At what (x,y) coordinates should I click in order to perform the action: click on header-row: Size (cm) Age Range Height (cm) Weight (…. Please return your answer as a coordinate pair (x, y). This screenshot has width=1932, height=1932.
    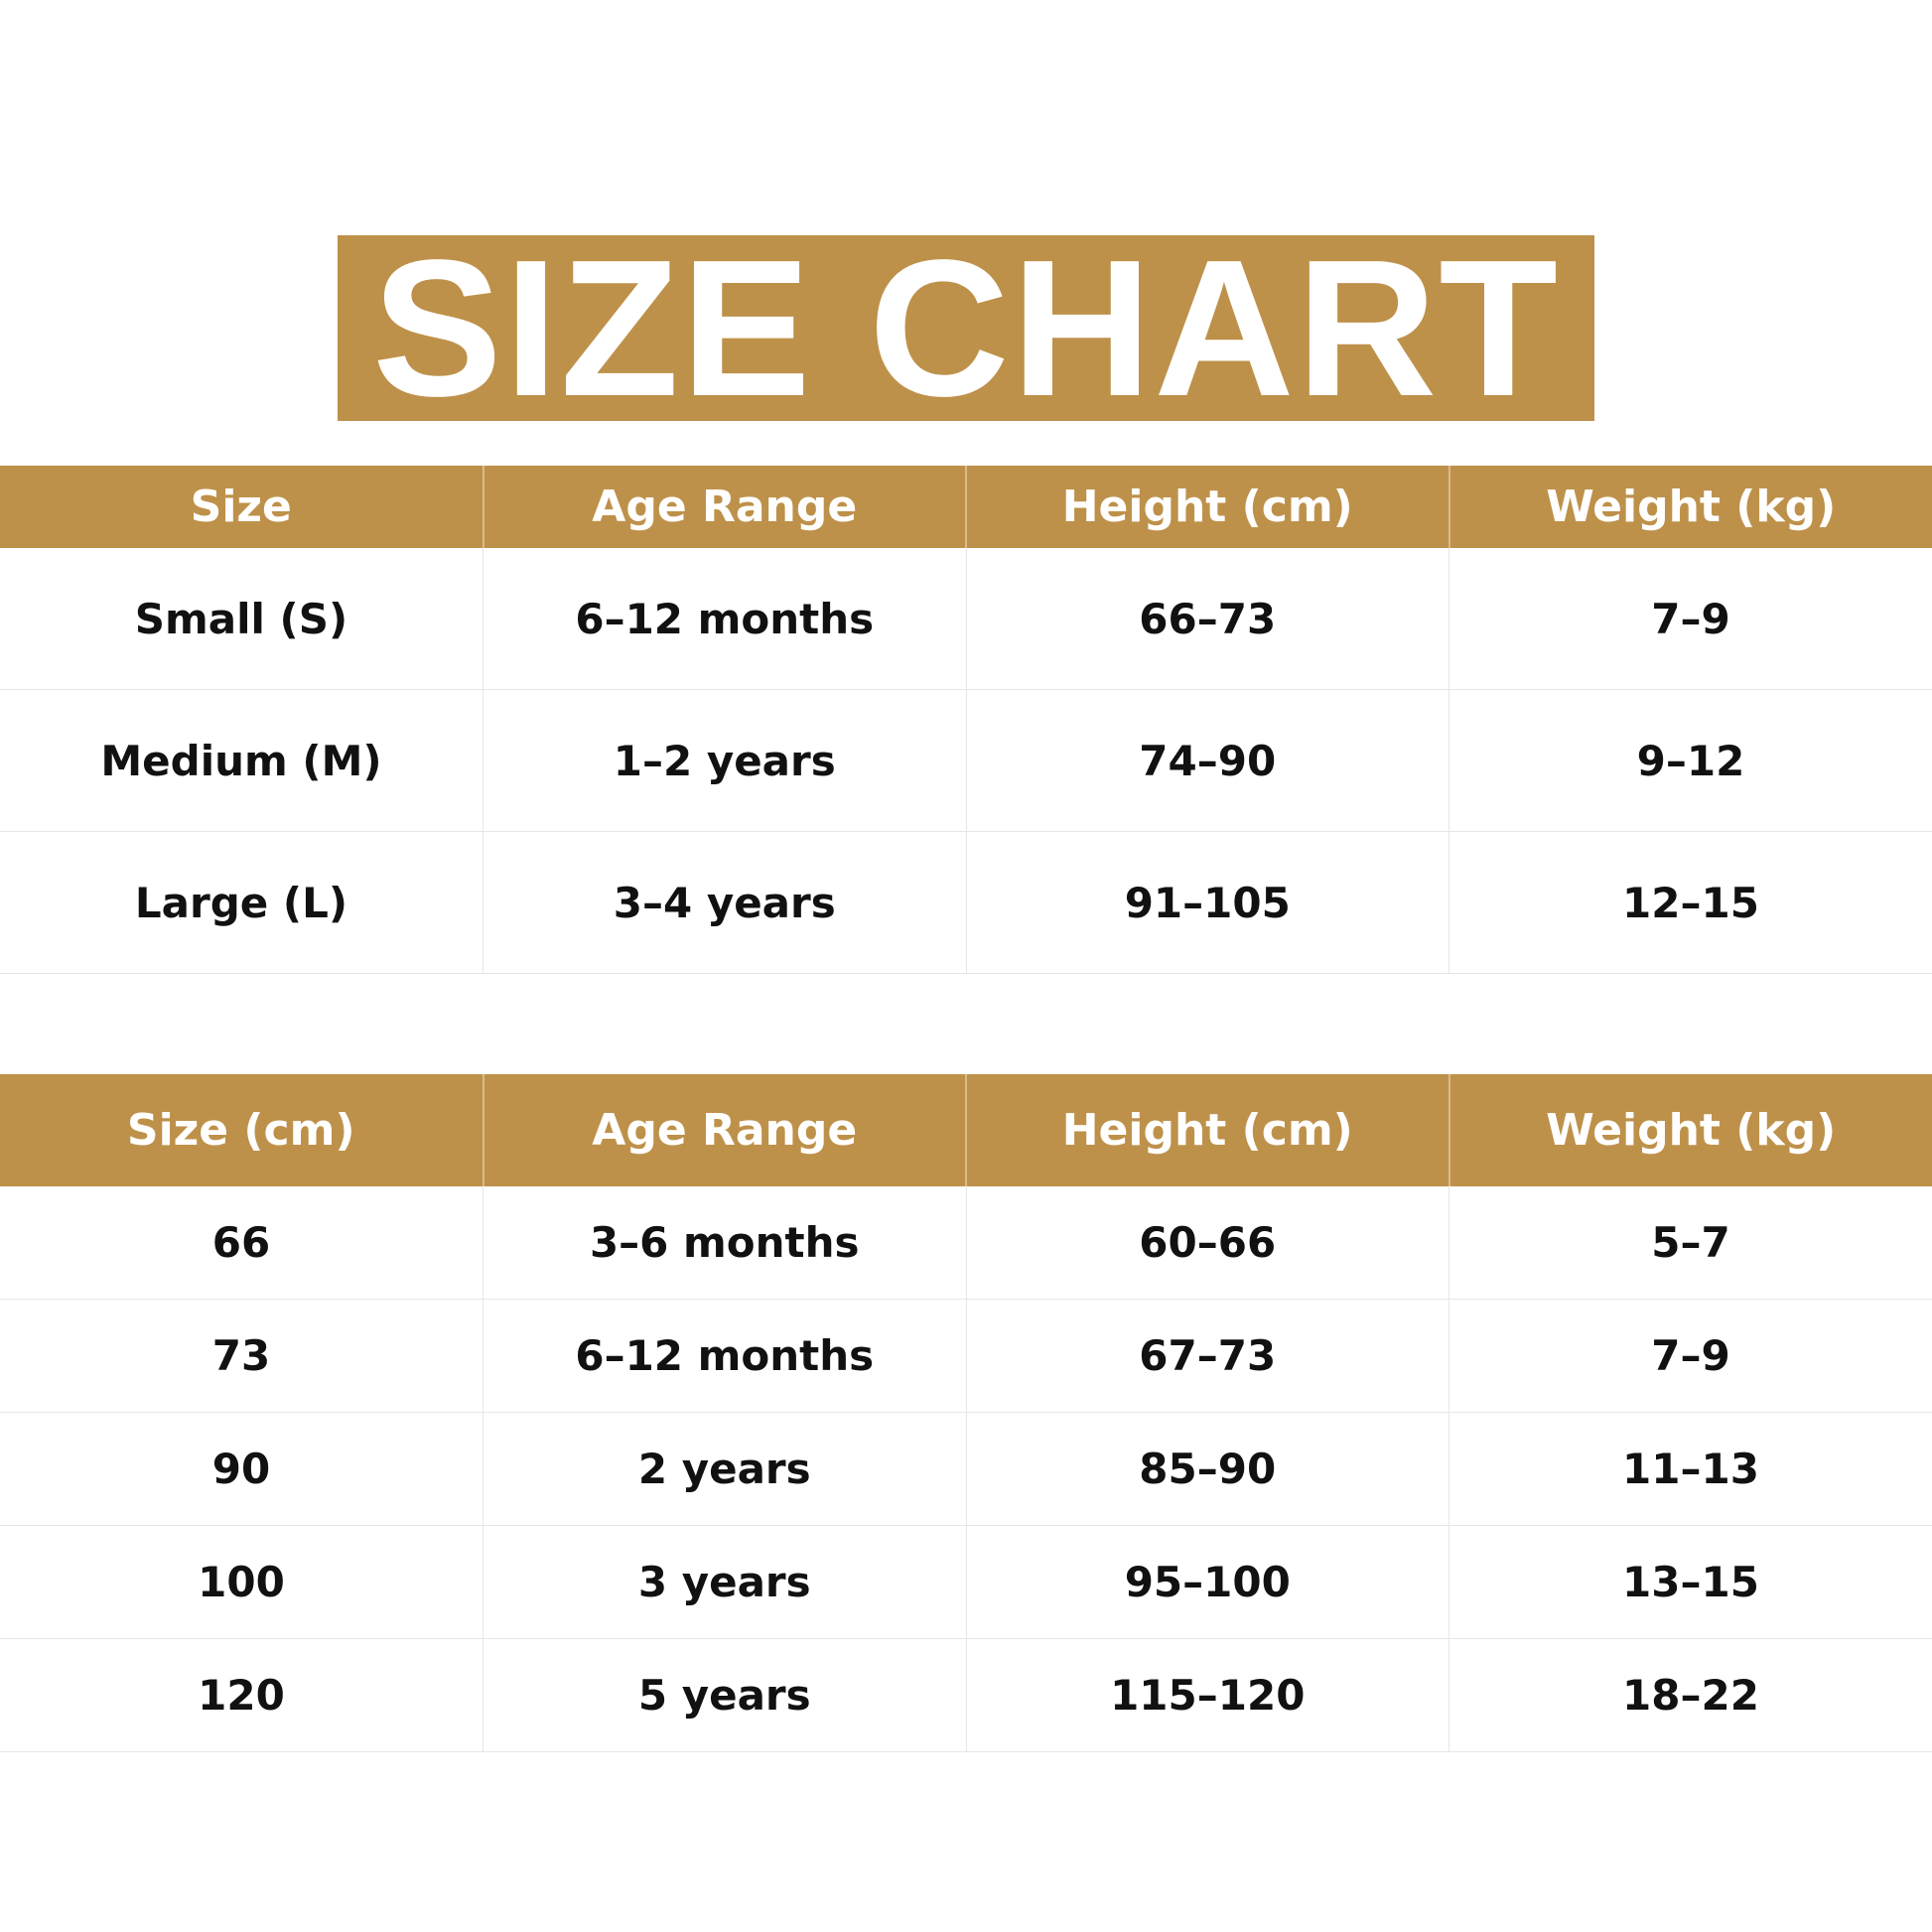
    Looking at the image, I should click on (966, 1130).